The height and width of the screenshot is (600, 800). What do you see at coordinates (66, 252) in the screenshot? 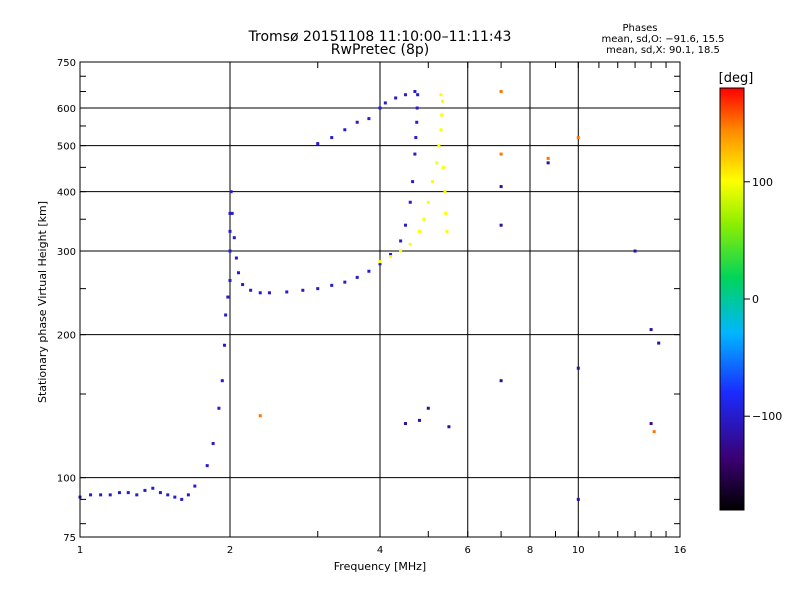
I see `y-tick-label: 300` at bounding box center [66, 252].